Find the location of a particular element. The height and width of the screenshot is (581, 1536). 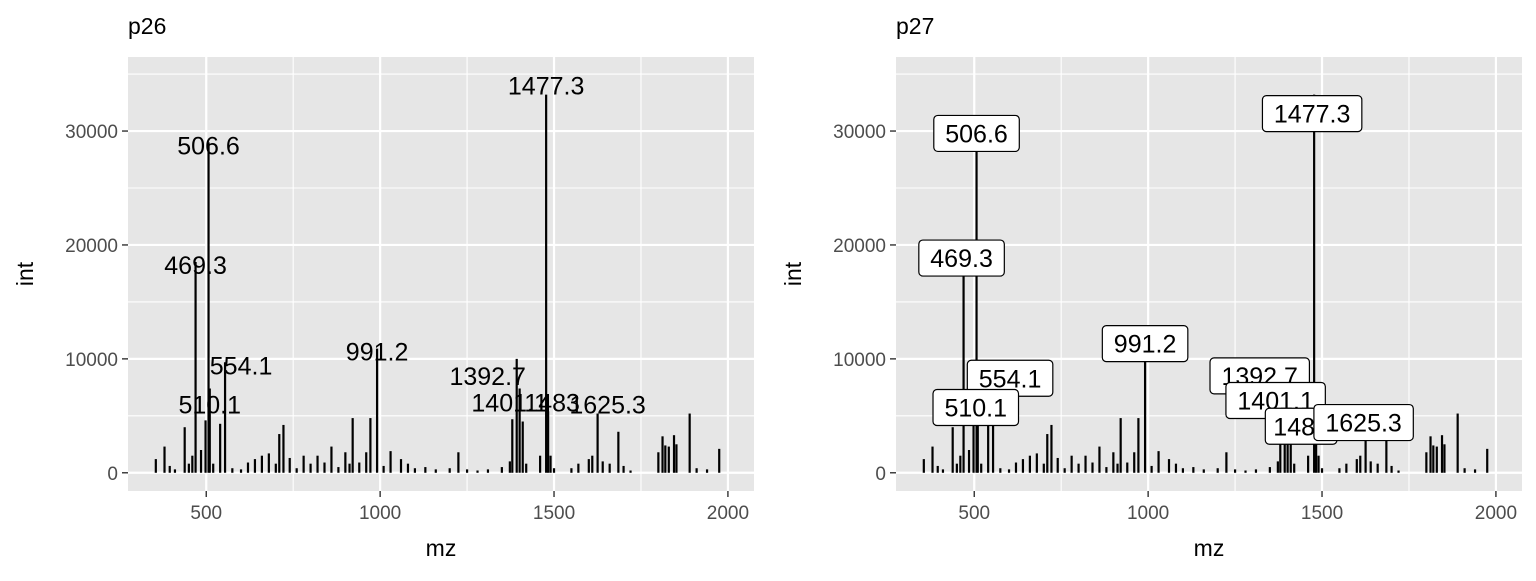

peak-label-box: 506.6 is located at coordinates (976, 133).